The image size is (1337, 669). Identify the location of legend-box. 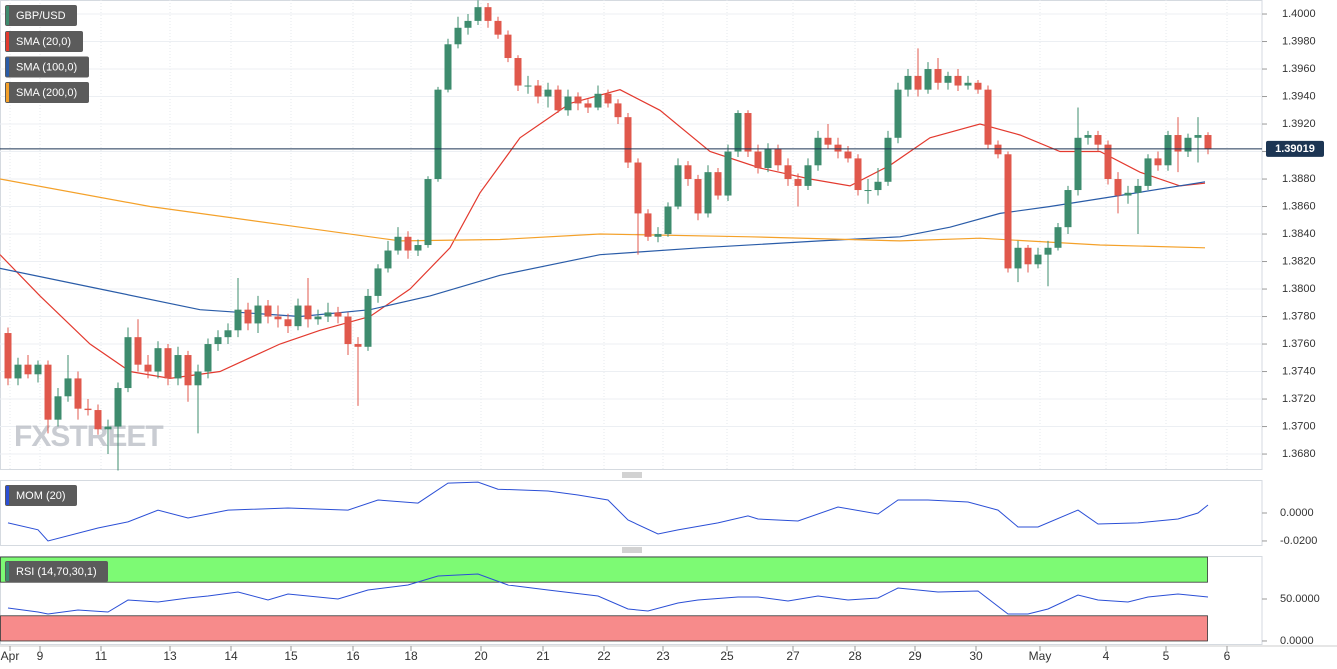
(47, 67).